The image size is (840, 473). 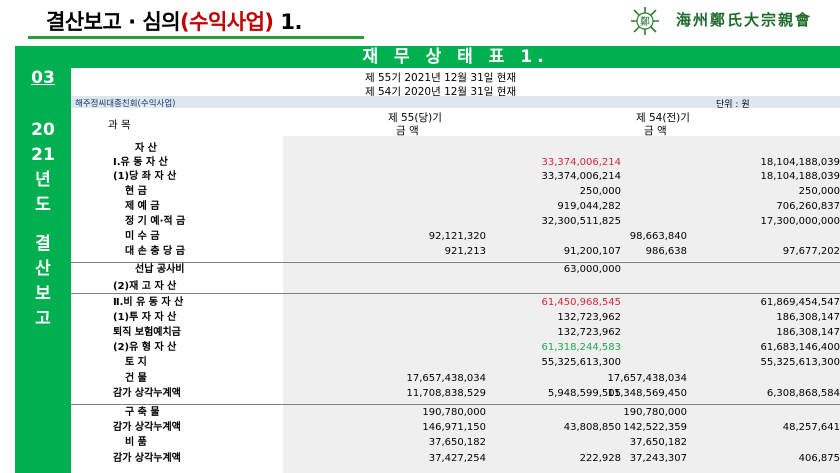 I want to click on table-row: 건 물 17,657,438,034 17,657,438,034, so click(x=455, y=378).